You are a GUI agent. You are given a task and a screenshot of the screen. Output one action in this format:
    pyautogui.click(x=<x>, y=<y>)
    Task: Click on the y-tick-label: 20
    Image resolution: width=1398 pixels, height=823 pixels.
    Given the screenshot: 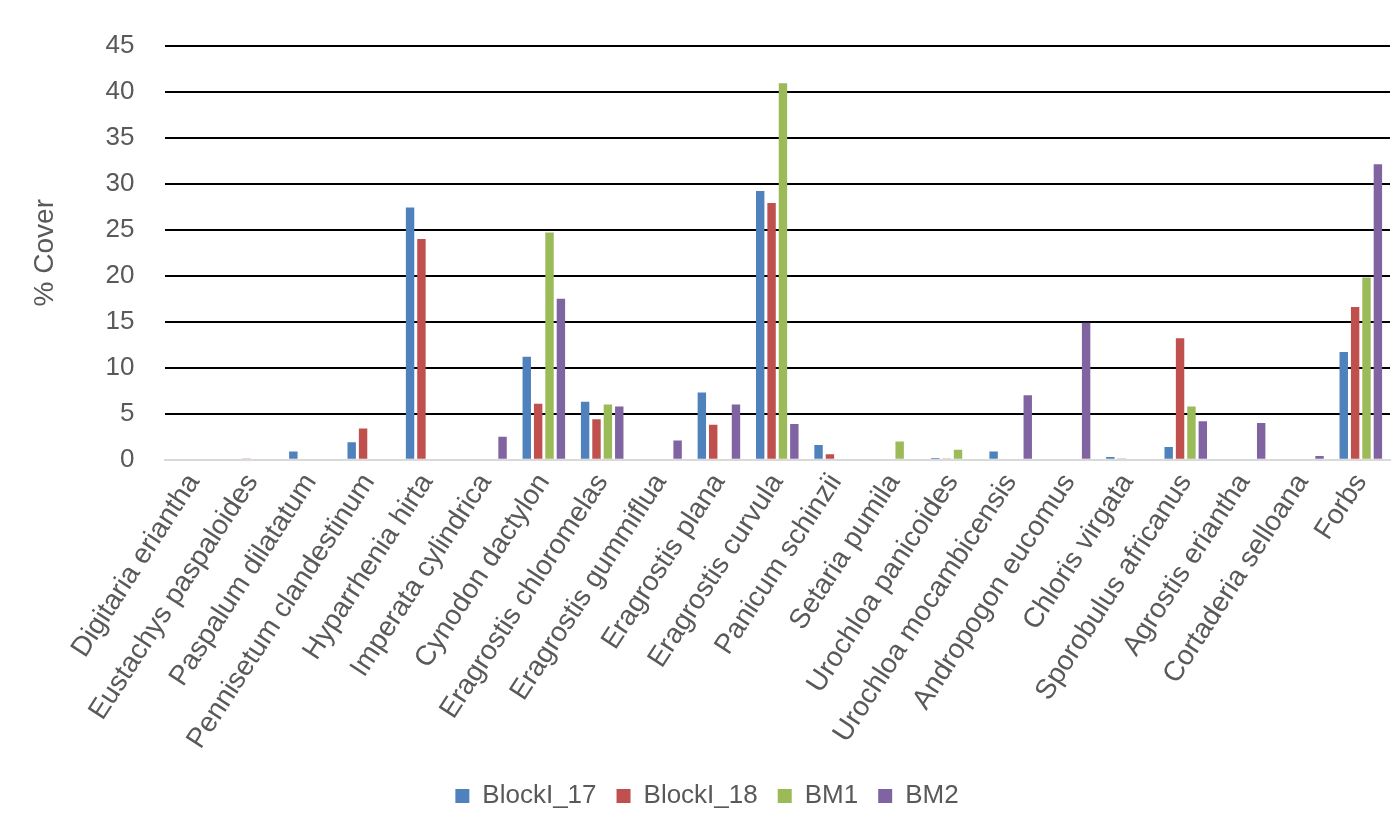 What is the action you would take?
    pyautogui.click(x=120, y=273)
    